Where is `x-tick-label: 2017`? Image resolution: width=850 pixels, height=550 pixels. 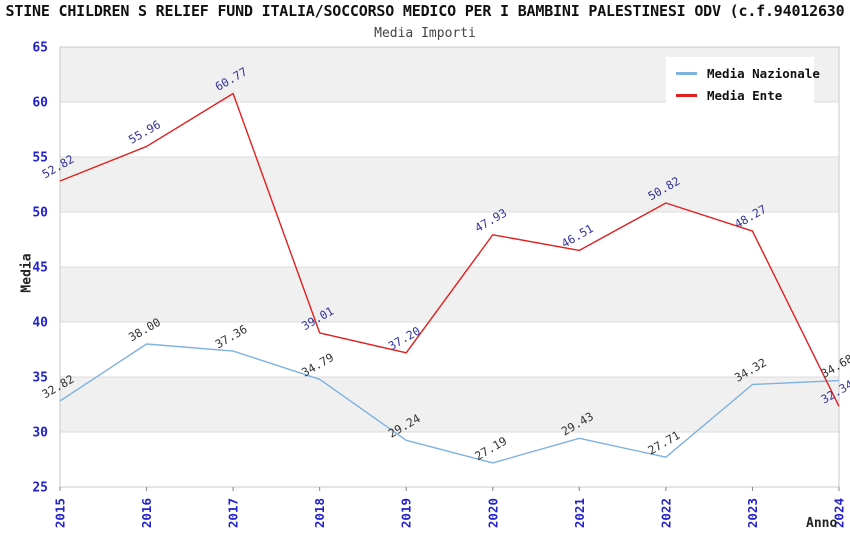 x-tick-label: 2017 is located at coordinates (233, 513).